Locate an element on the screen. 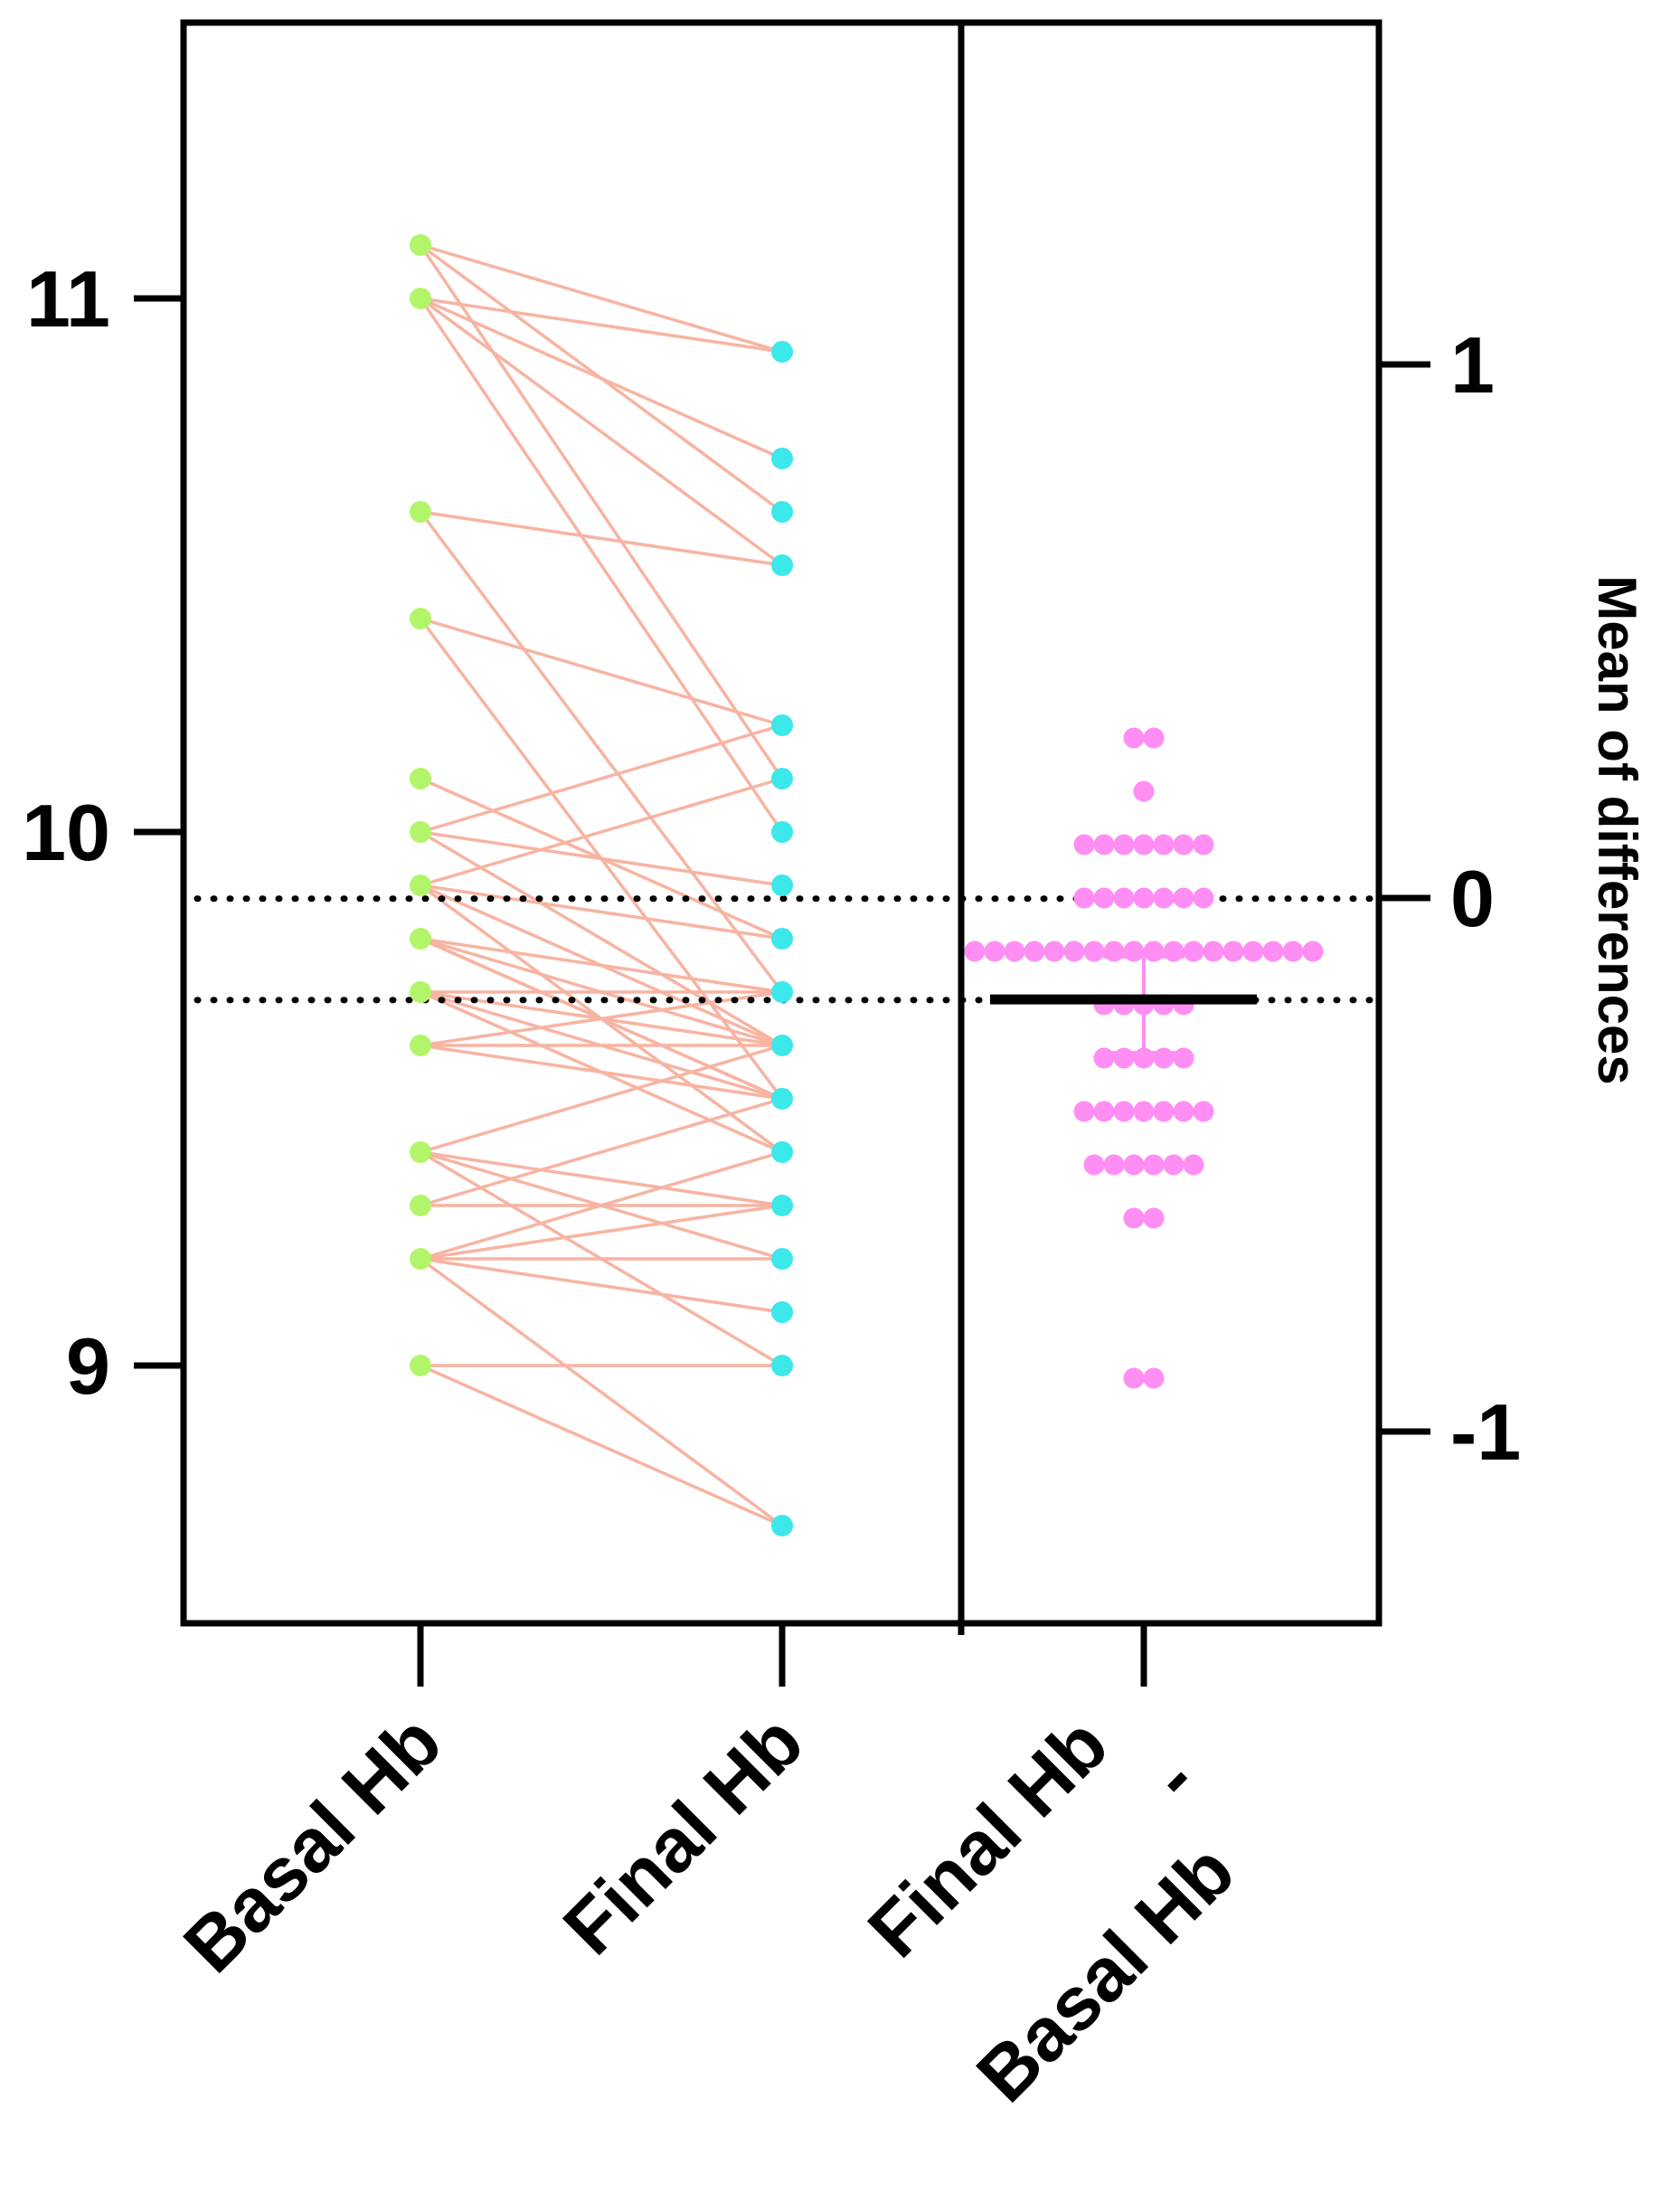  x-label-difference: Final Hb -Basal Hb is located at coordinates (1055, 1897).